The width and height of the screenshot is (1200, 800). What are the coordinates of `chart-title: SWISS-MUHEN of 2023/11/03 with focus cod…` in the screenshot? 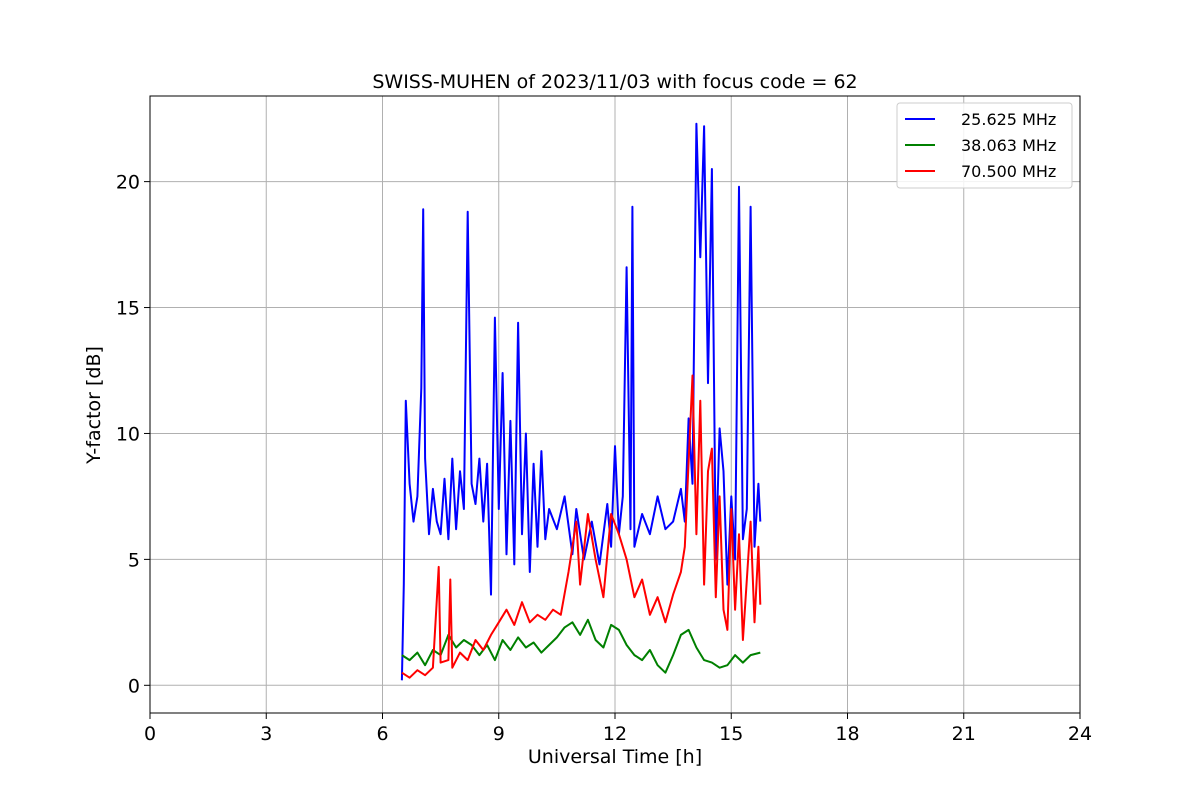 It's located at (614, 82).